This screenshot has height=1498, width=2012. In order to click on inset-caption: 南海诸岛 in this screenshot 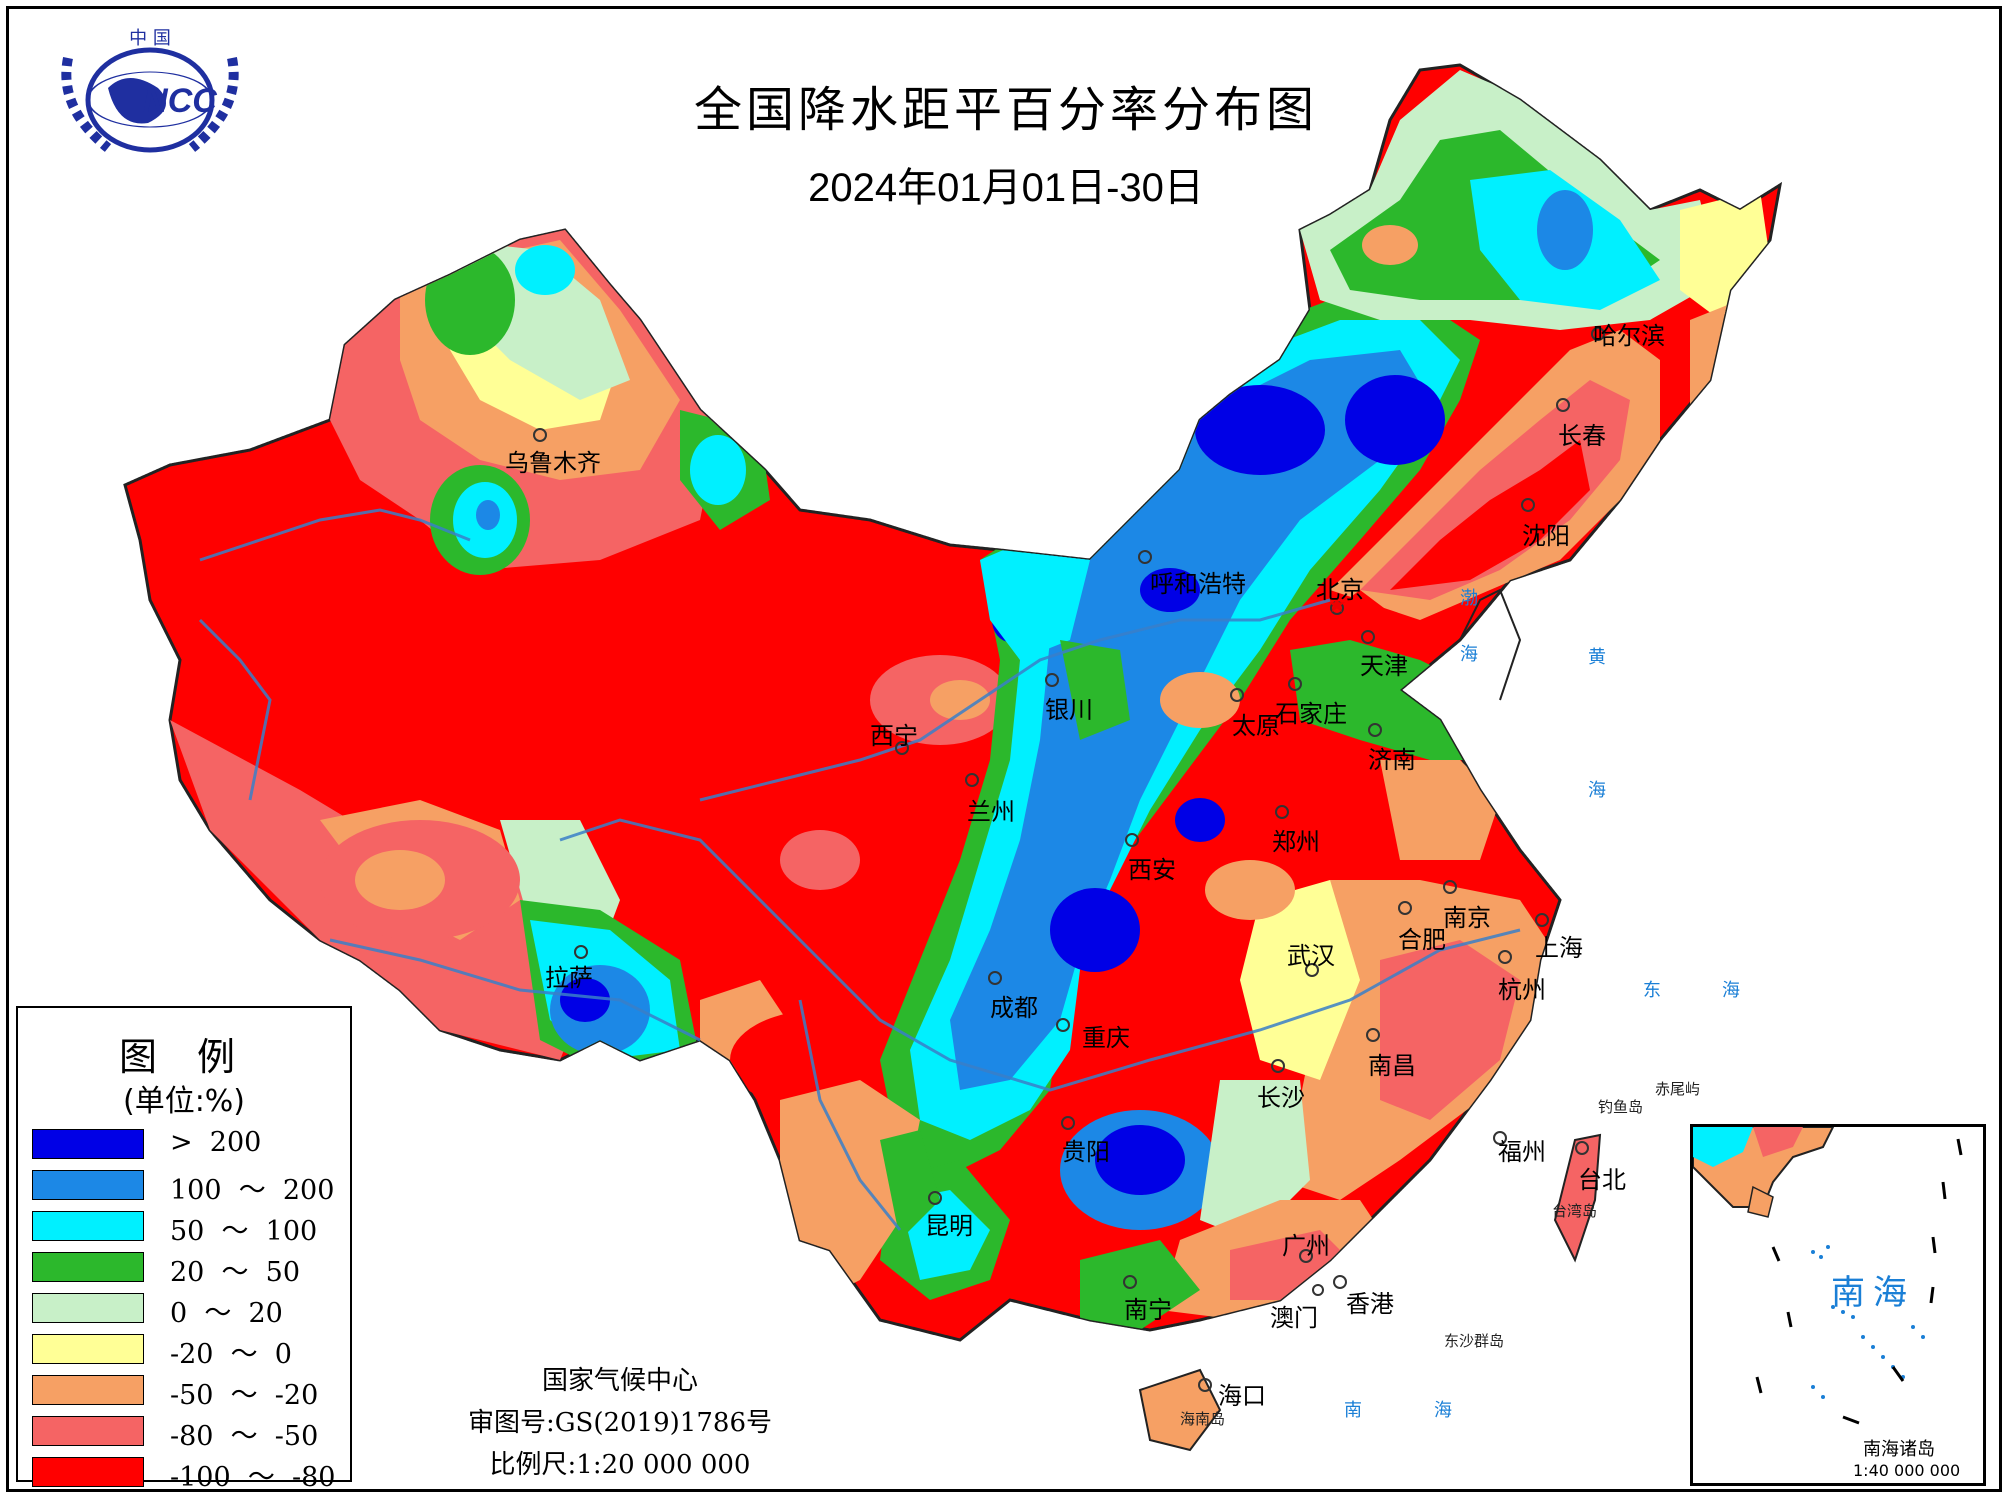, I will do `click(1899, 1449)`.